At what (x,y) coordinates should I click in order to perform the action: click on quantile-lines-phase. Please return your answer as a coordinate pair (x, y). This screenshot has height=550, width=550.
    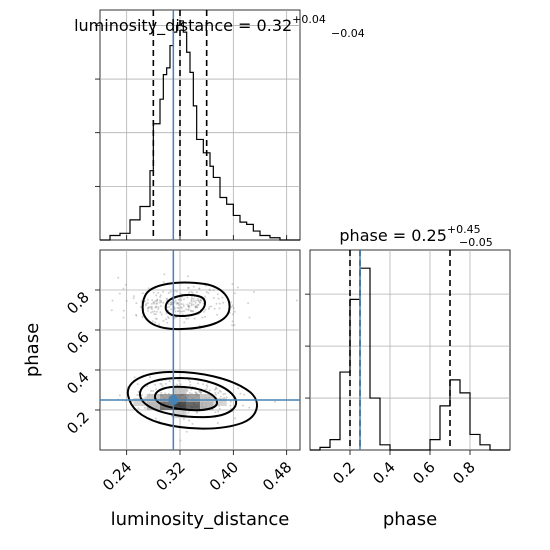
    Looking at the image, I should click on (400, 350).